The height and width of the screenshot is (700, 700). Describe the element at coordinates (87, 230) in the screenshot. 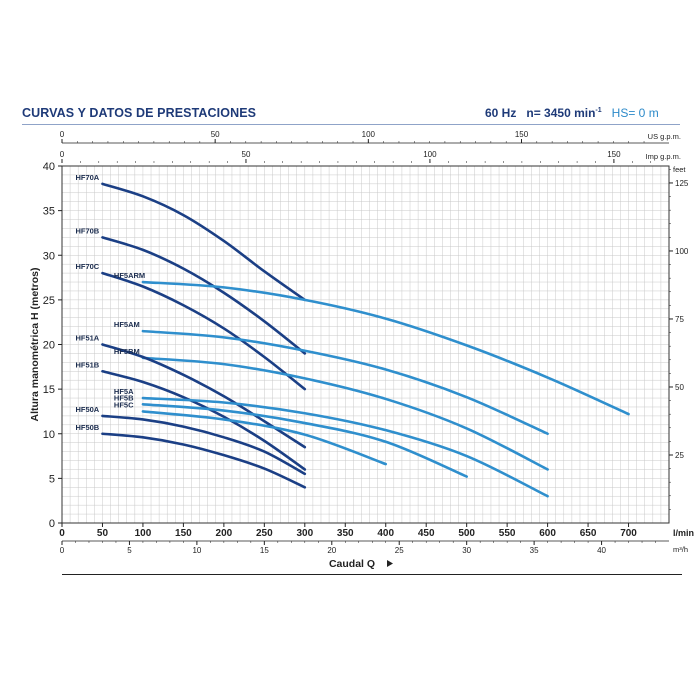

I see `curve-label: HF70B` at that location.